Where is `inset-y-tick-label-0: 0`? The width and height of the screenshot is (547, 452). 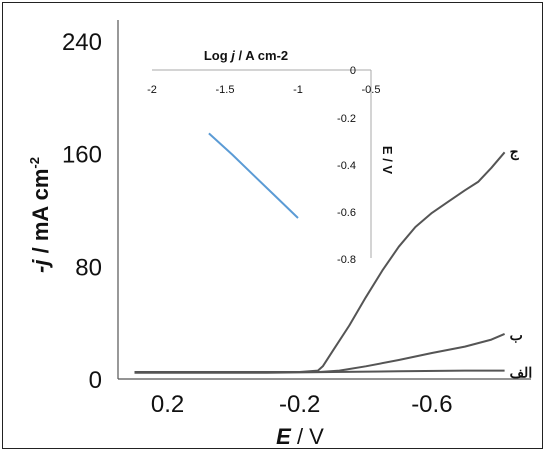 inset-y-tick-label-0: 0 is located at coordinates (353, 71).